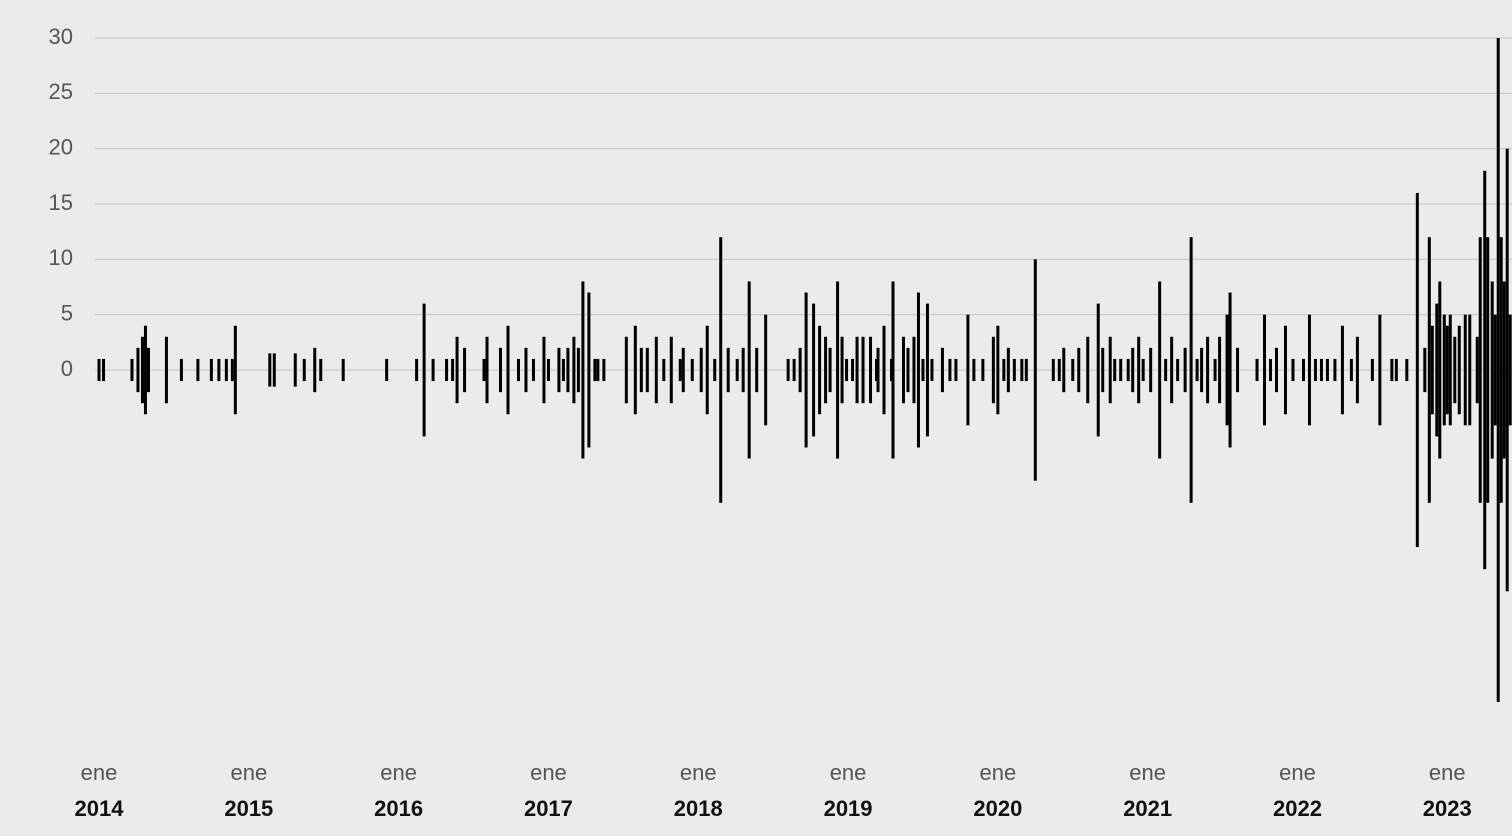 The height and width of the screenshot is (836, 1512). Describe the element at coordinates (61, 257) in the screenshot. I see `y-tick-label: 10` at that location.